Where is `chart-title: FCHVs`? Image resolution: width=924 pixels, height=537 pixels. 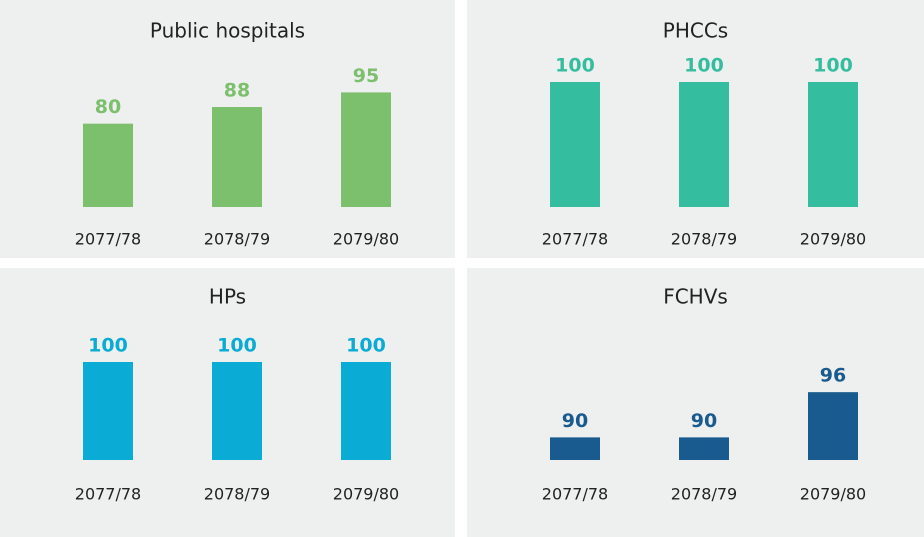
chart-title: FCHVs is located at coordinates (695, 297).